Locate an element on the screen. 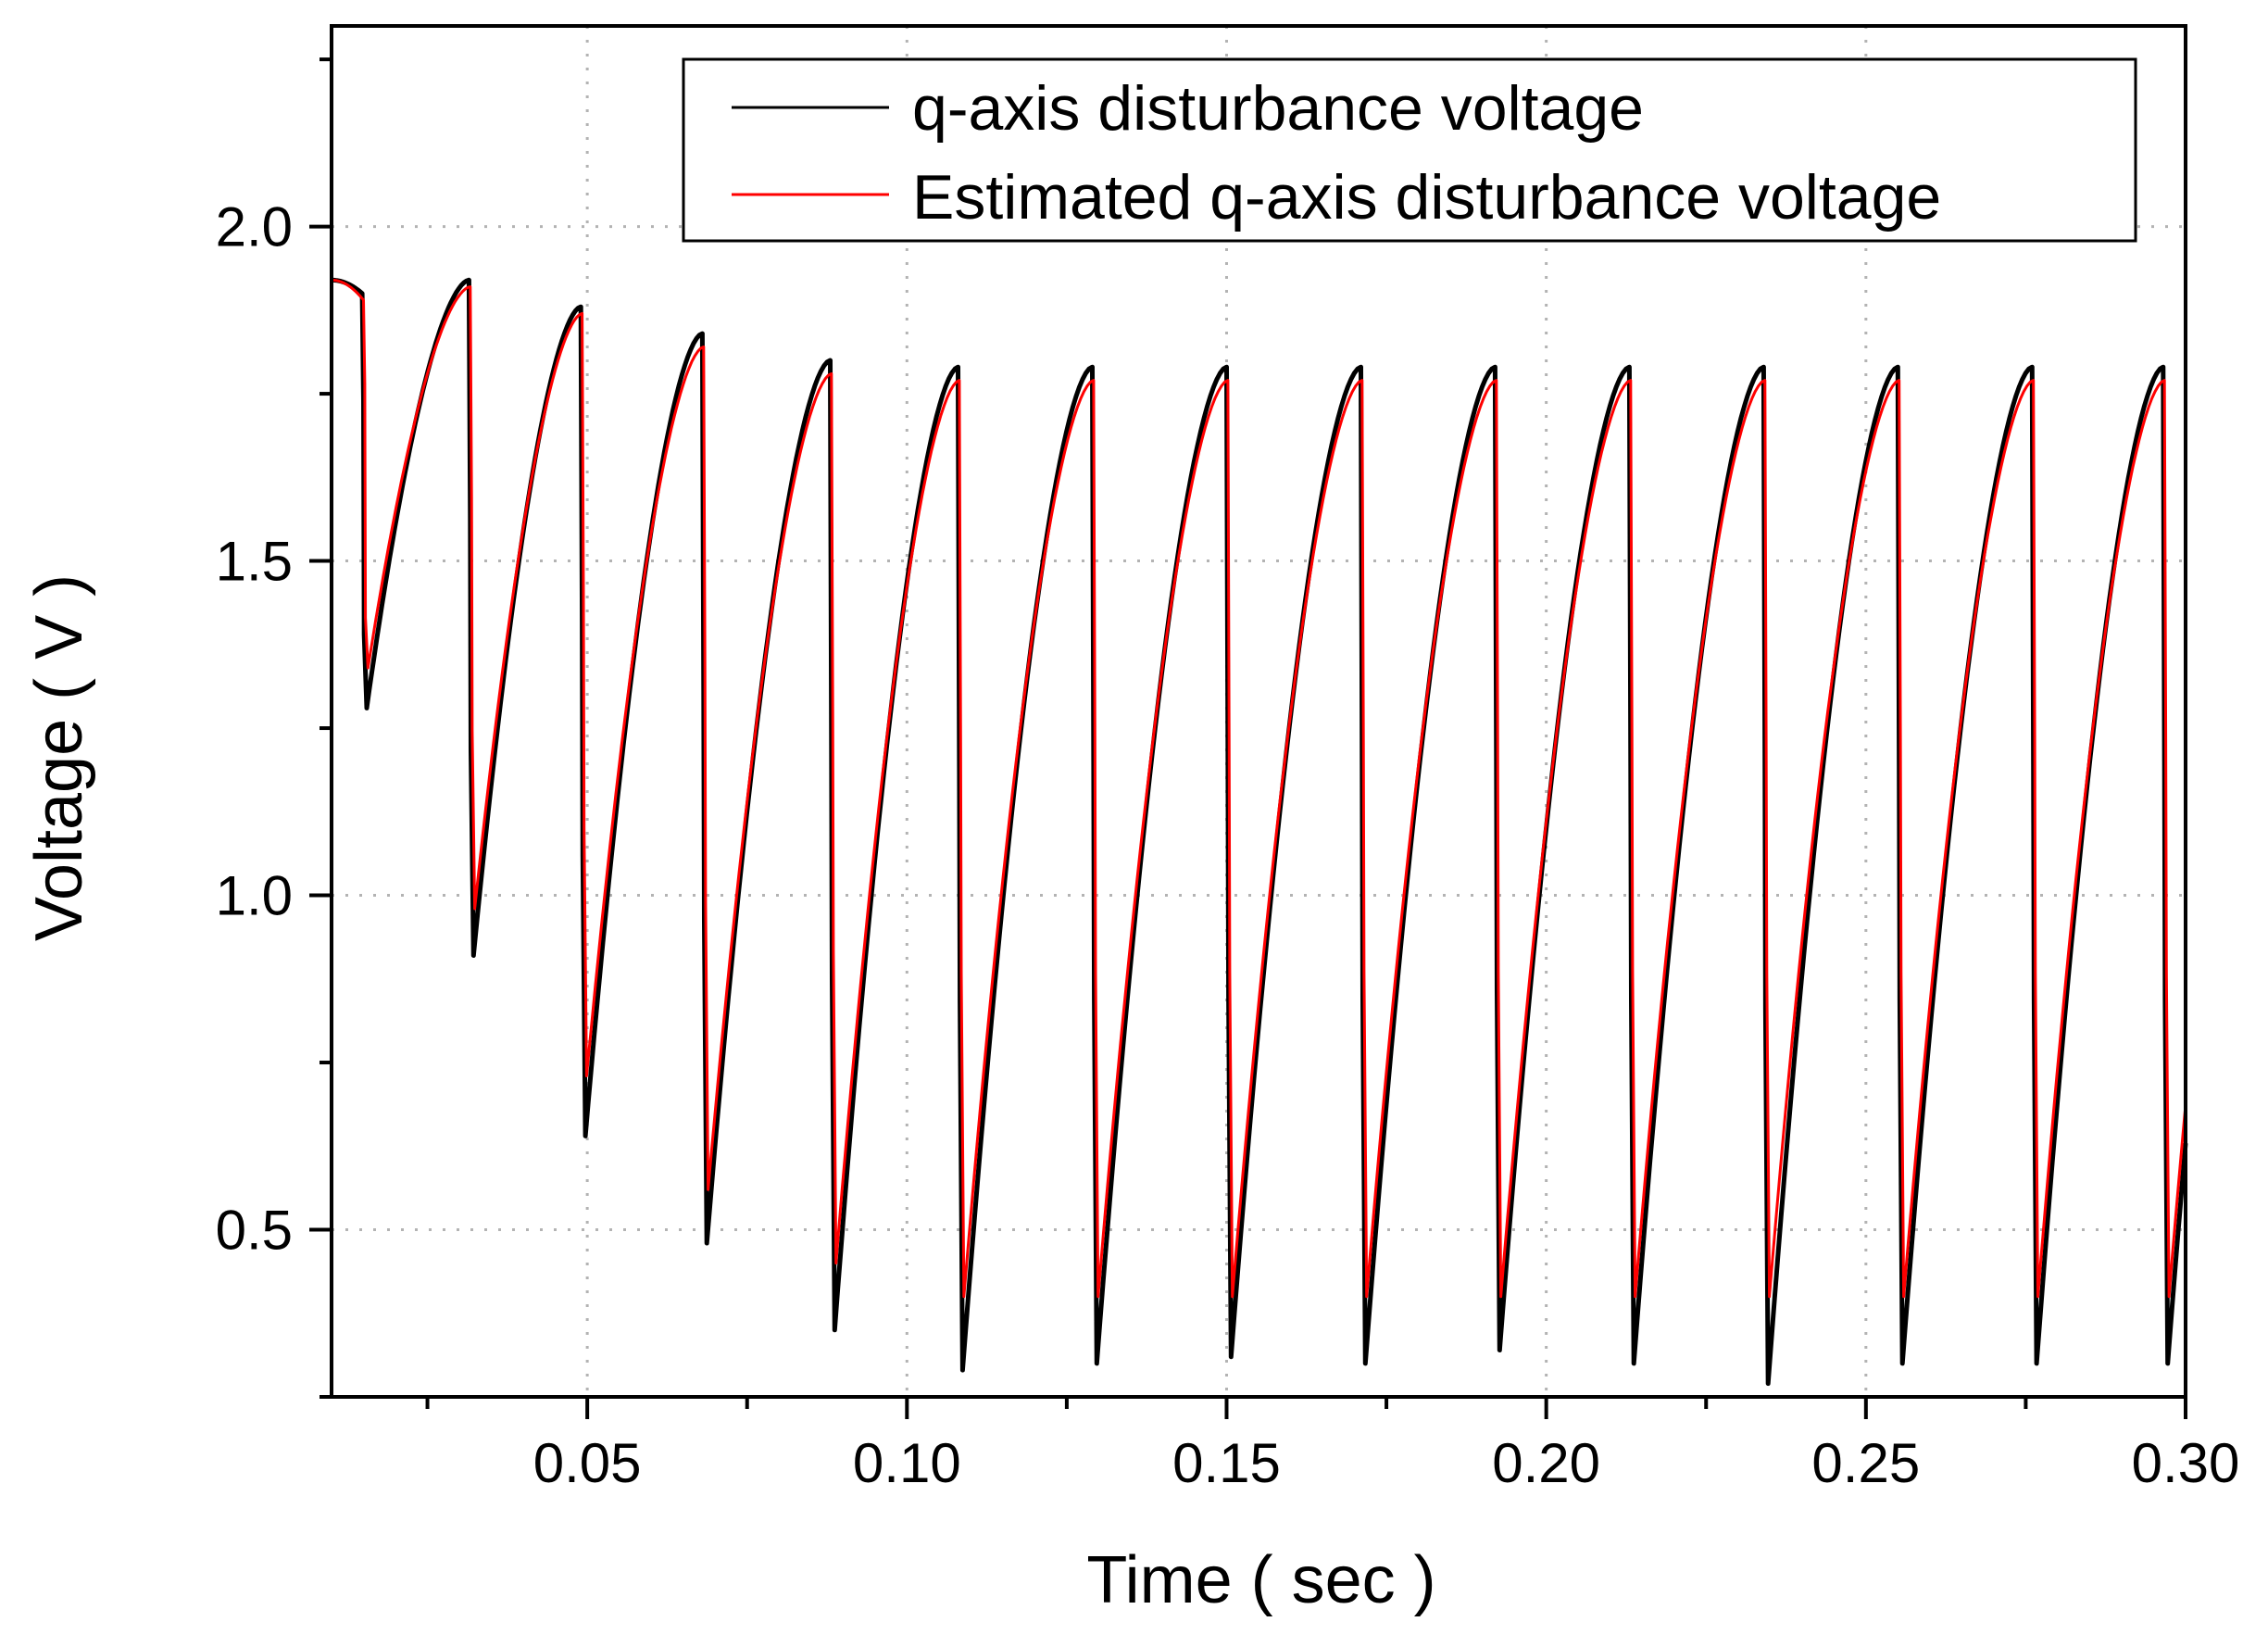 This screenshot has height=1647, width=2268. y-tick-label: 1.5 is located at coordinates (254, 562).